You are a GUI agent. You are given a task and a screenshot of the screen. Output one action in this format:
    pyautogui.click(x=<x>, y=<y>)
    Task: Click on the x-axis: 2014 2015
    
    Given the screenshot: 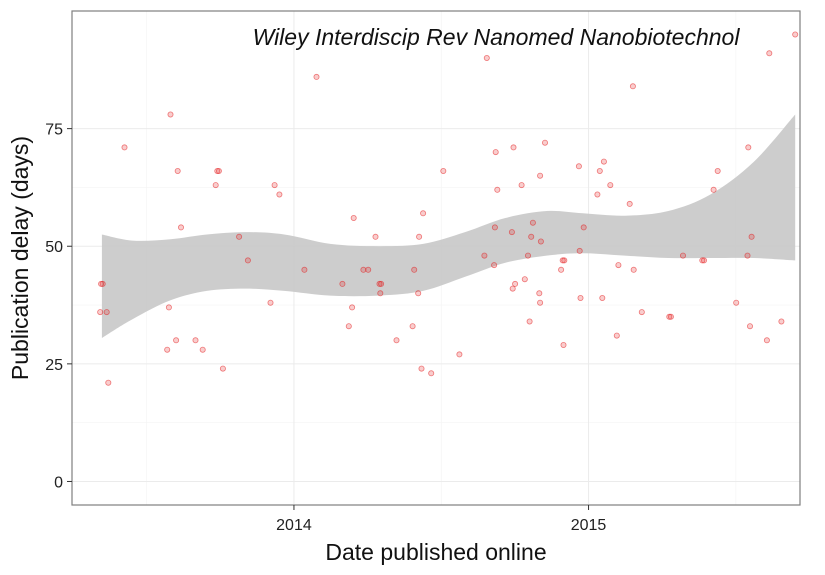 What is the action you would take?
    pyautogui.click(x=441, y=519)
    